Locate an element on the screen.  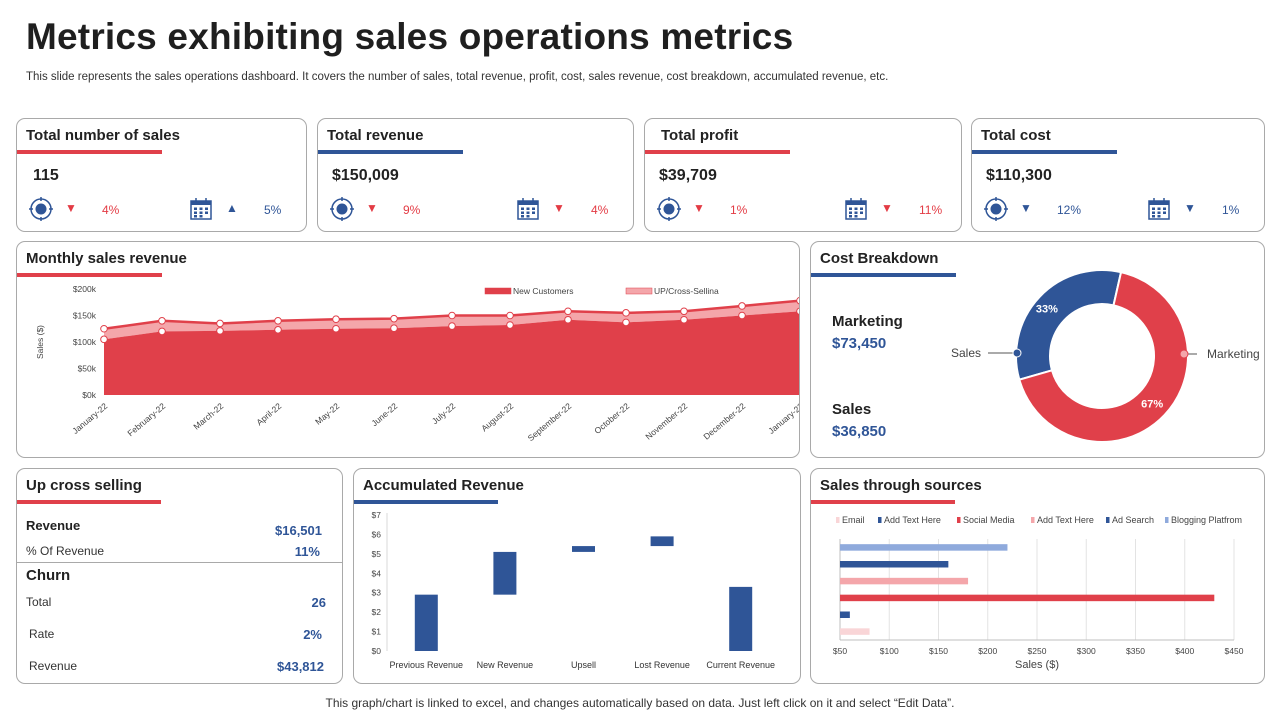
kpi-value: 115 is located at coordinates (46, 175).